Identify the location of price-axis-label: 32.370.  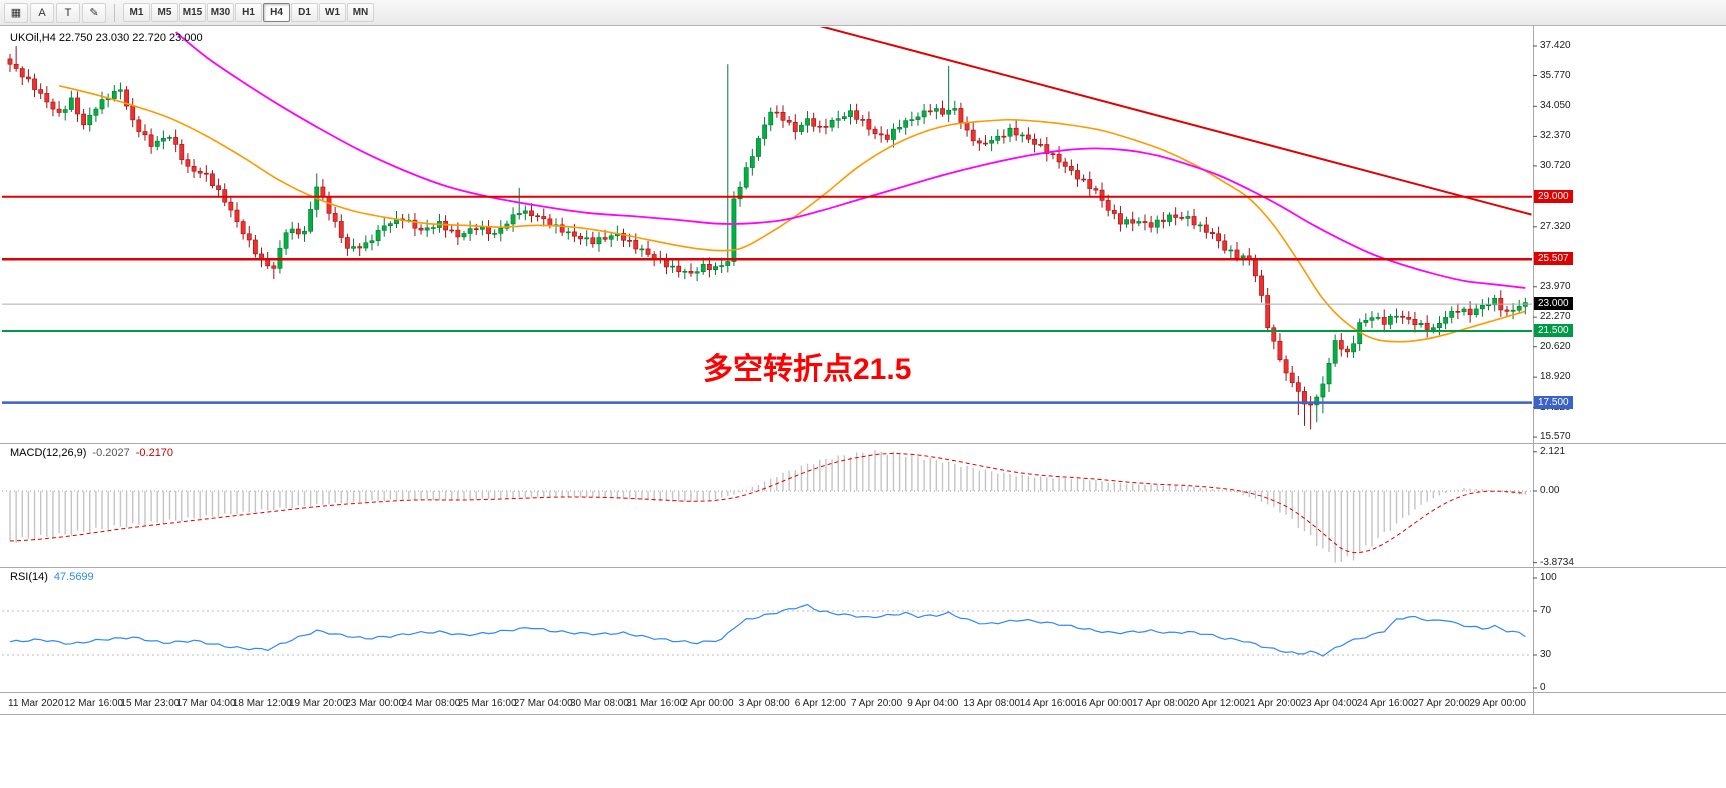
(1555, 136).